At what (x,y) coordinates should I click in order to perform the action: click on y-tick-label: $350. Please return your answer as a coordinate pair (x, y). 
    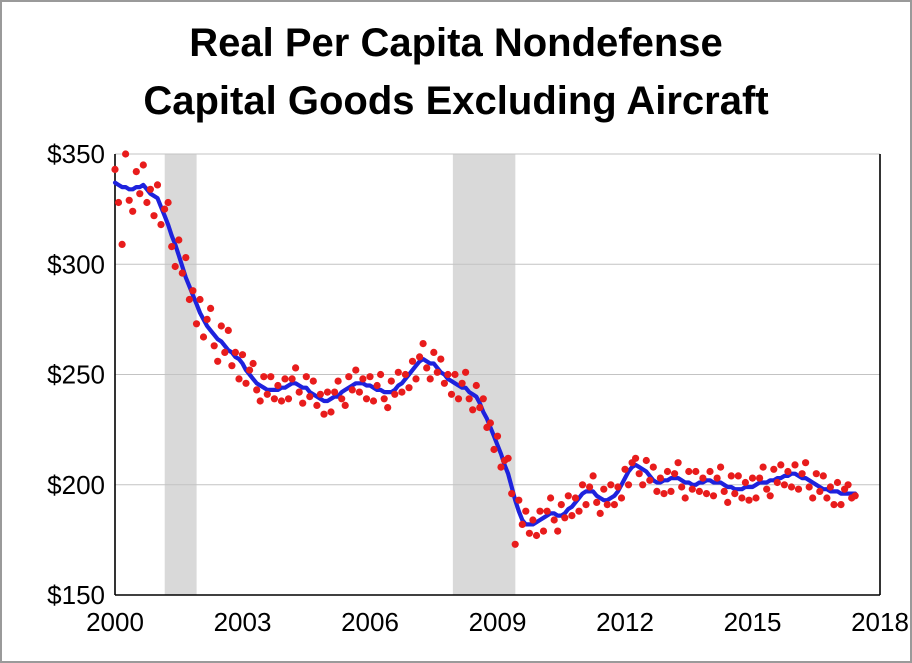
    Looking at the image, I should click on (76, 154).